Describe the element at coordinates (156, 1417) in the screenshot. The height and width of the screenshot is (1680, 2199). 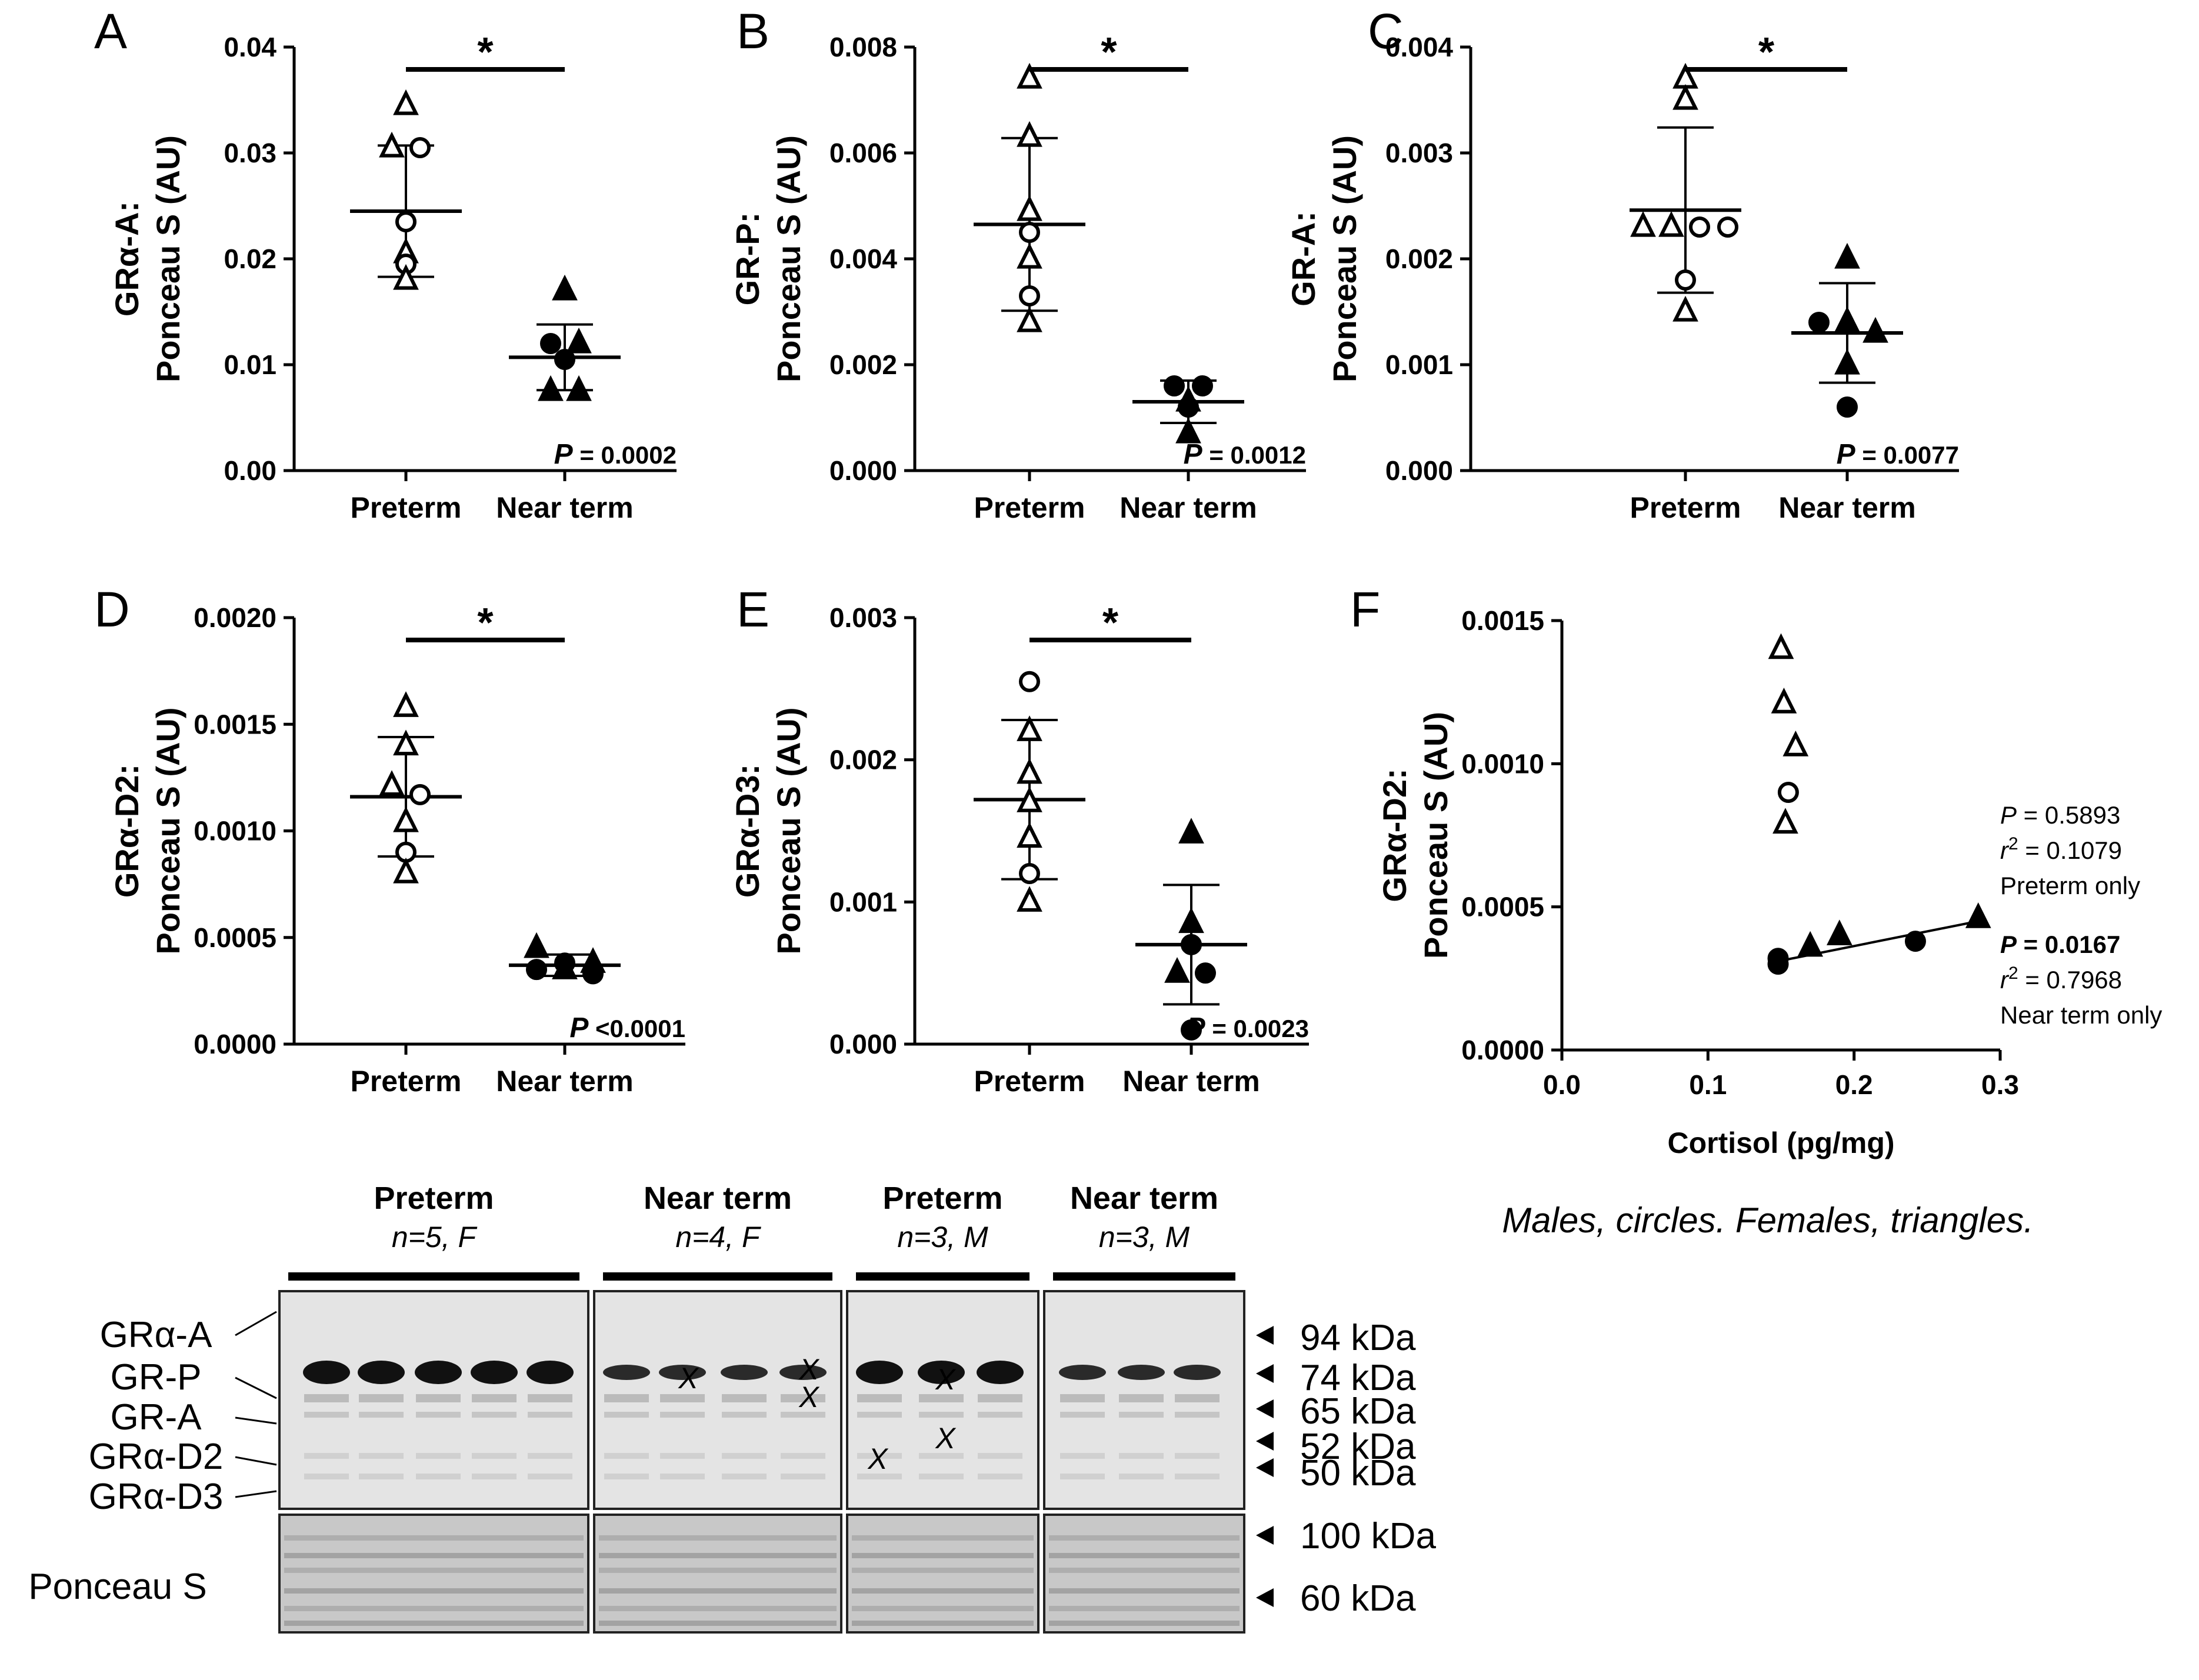
I see `band-label: GR-A` at that location.